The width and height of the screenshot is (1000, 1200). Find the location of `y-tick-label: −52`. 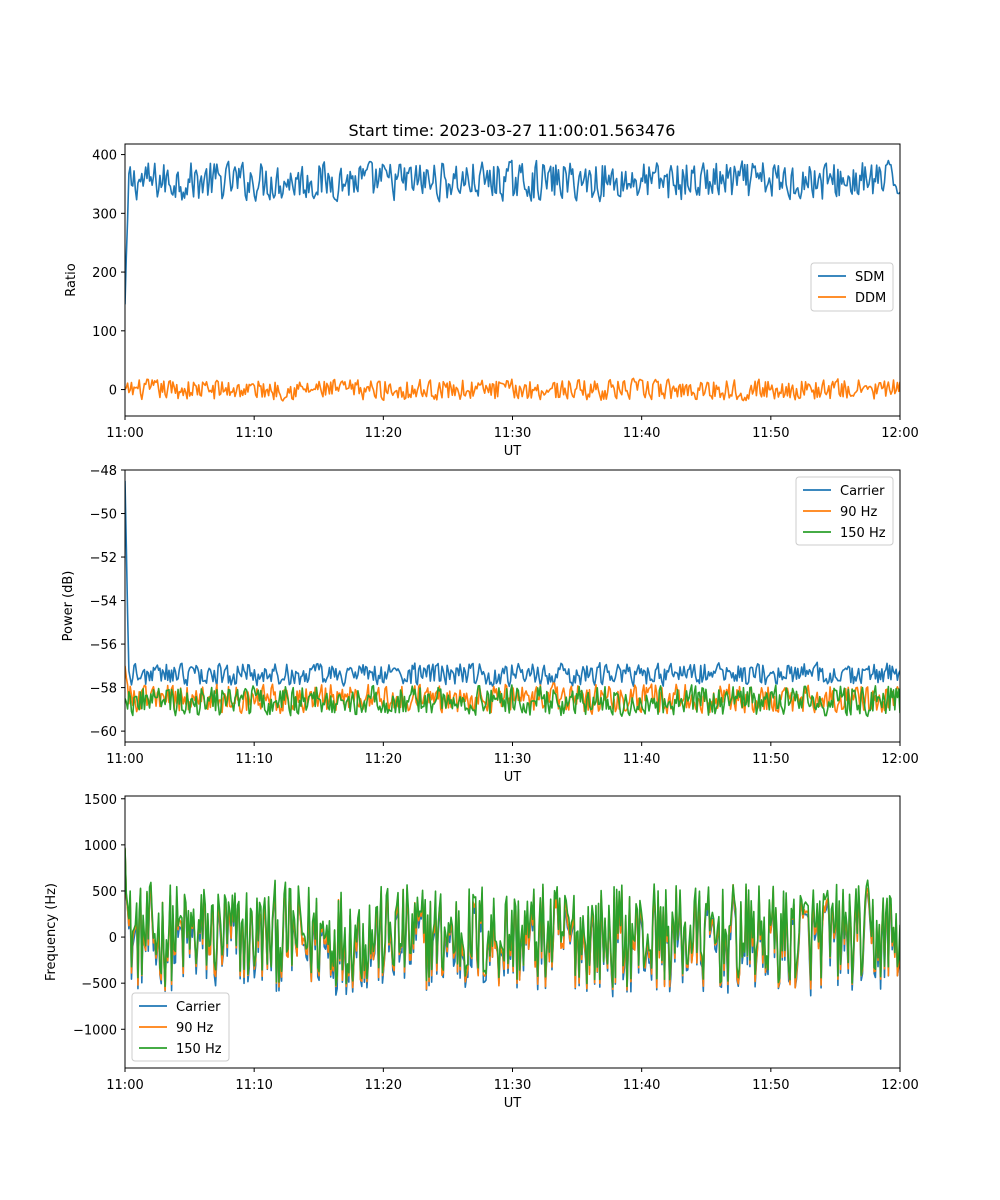

y-tick-label: −52 is located at coordinates (103, 558).